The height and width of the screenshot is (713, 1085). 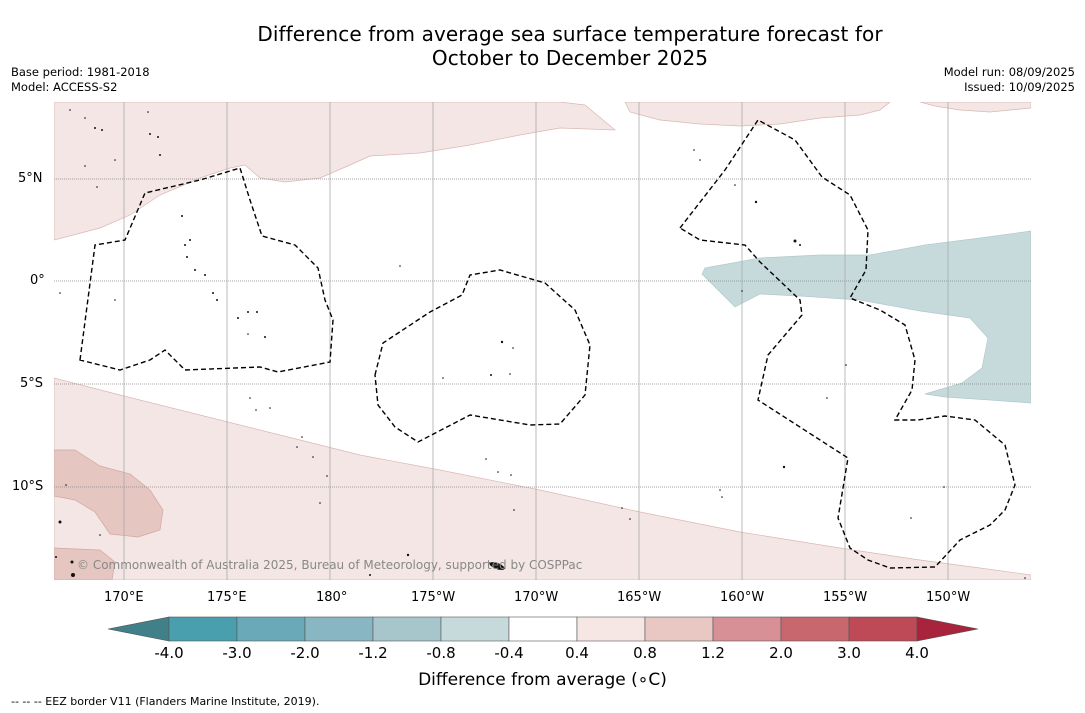 What do you see at coordinates (305, 653) in the screenshot?
I see `cb-tick-2: -2.0` at bounding box center [305, 653].